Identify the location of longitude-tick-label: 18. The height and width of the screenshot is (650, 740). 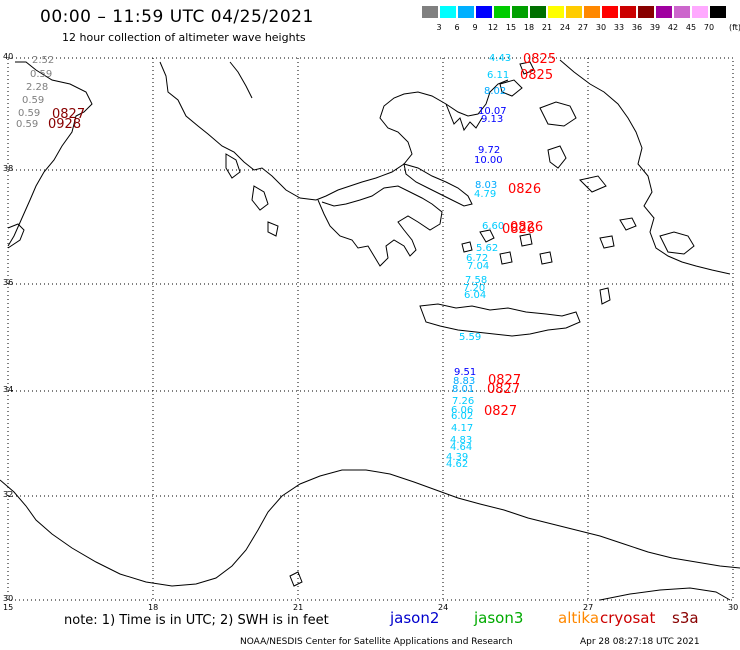
(153, 607).